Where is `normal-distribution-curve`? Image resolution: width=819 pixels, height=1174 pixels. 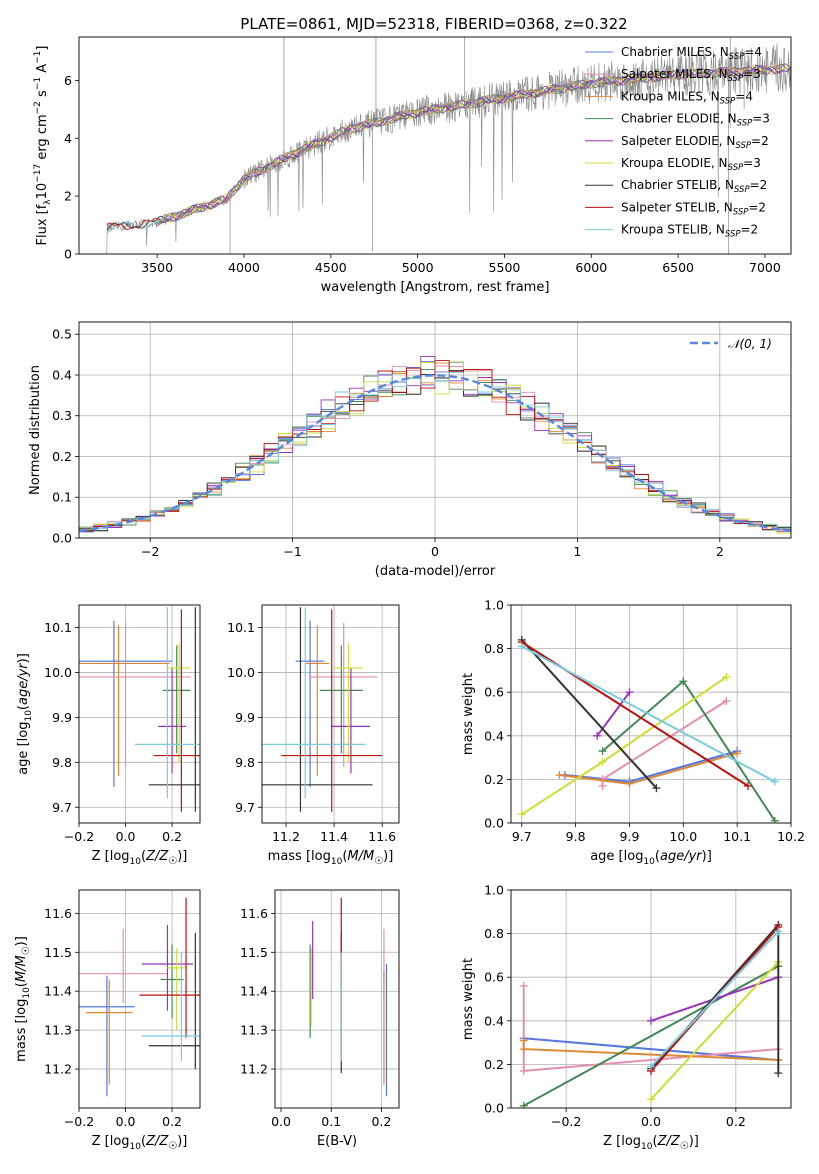 normal-distribution-curve is located at coordinates (435, 453).